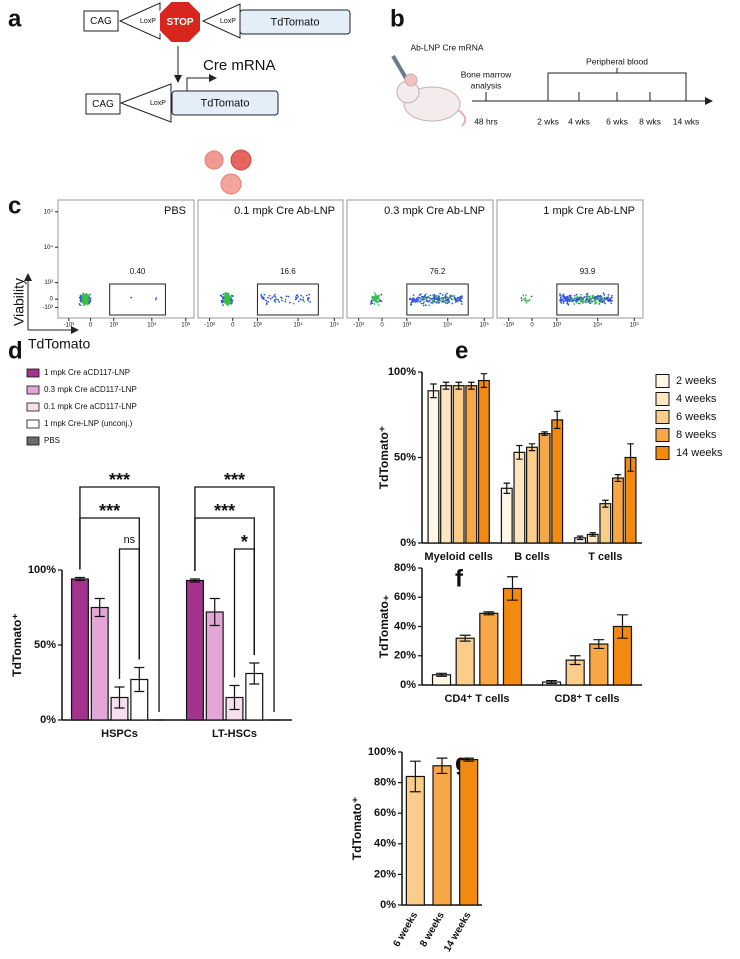  I want to click on y-tick-label: 10⁵, so click(49, 211).